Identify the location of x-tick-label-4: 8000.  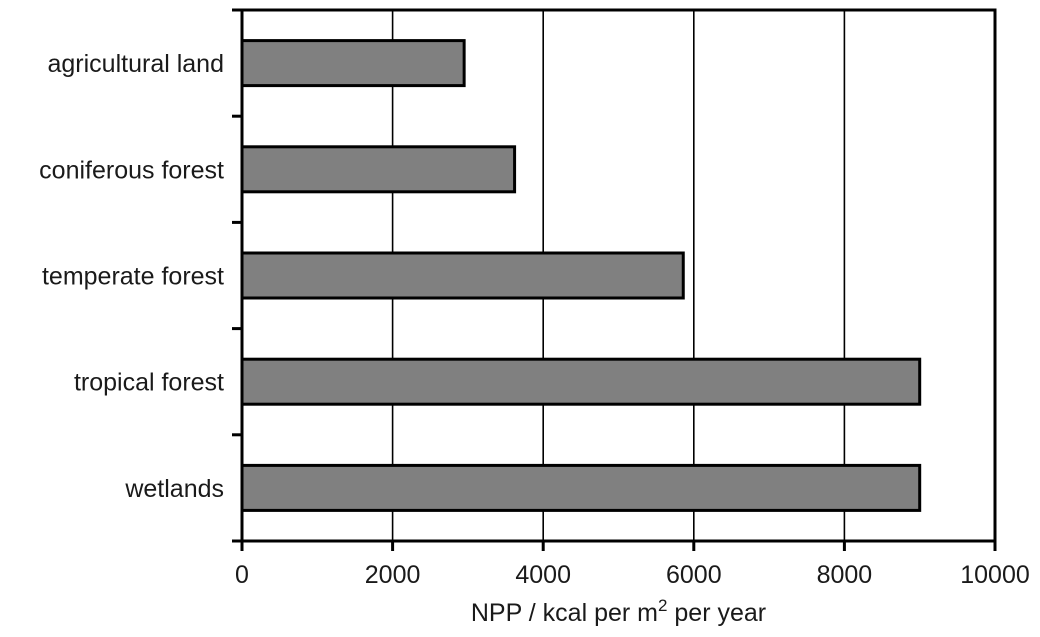
(845, 575).